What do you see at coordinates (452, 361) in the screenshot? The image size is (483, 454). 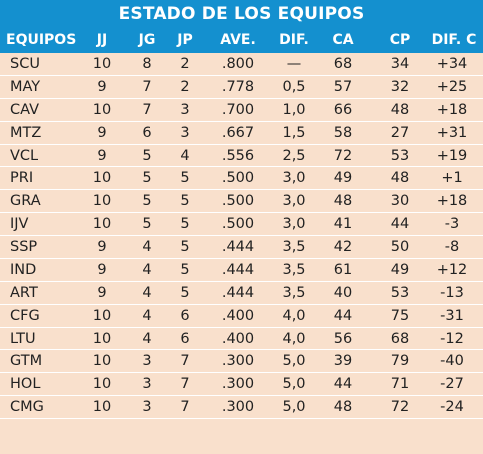 I see `run-differential-cell: -40` at bounding box center [452, 361].